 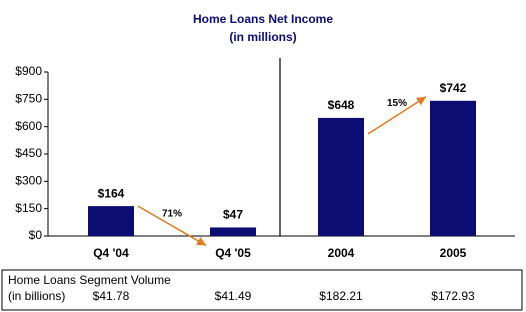 What do you see at coordinates (262, 37) in the screenshot?
I see `chart-subtitle: (in millions)` at bounding box center [262, 37].